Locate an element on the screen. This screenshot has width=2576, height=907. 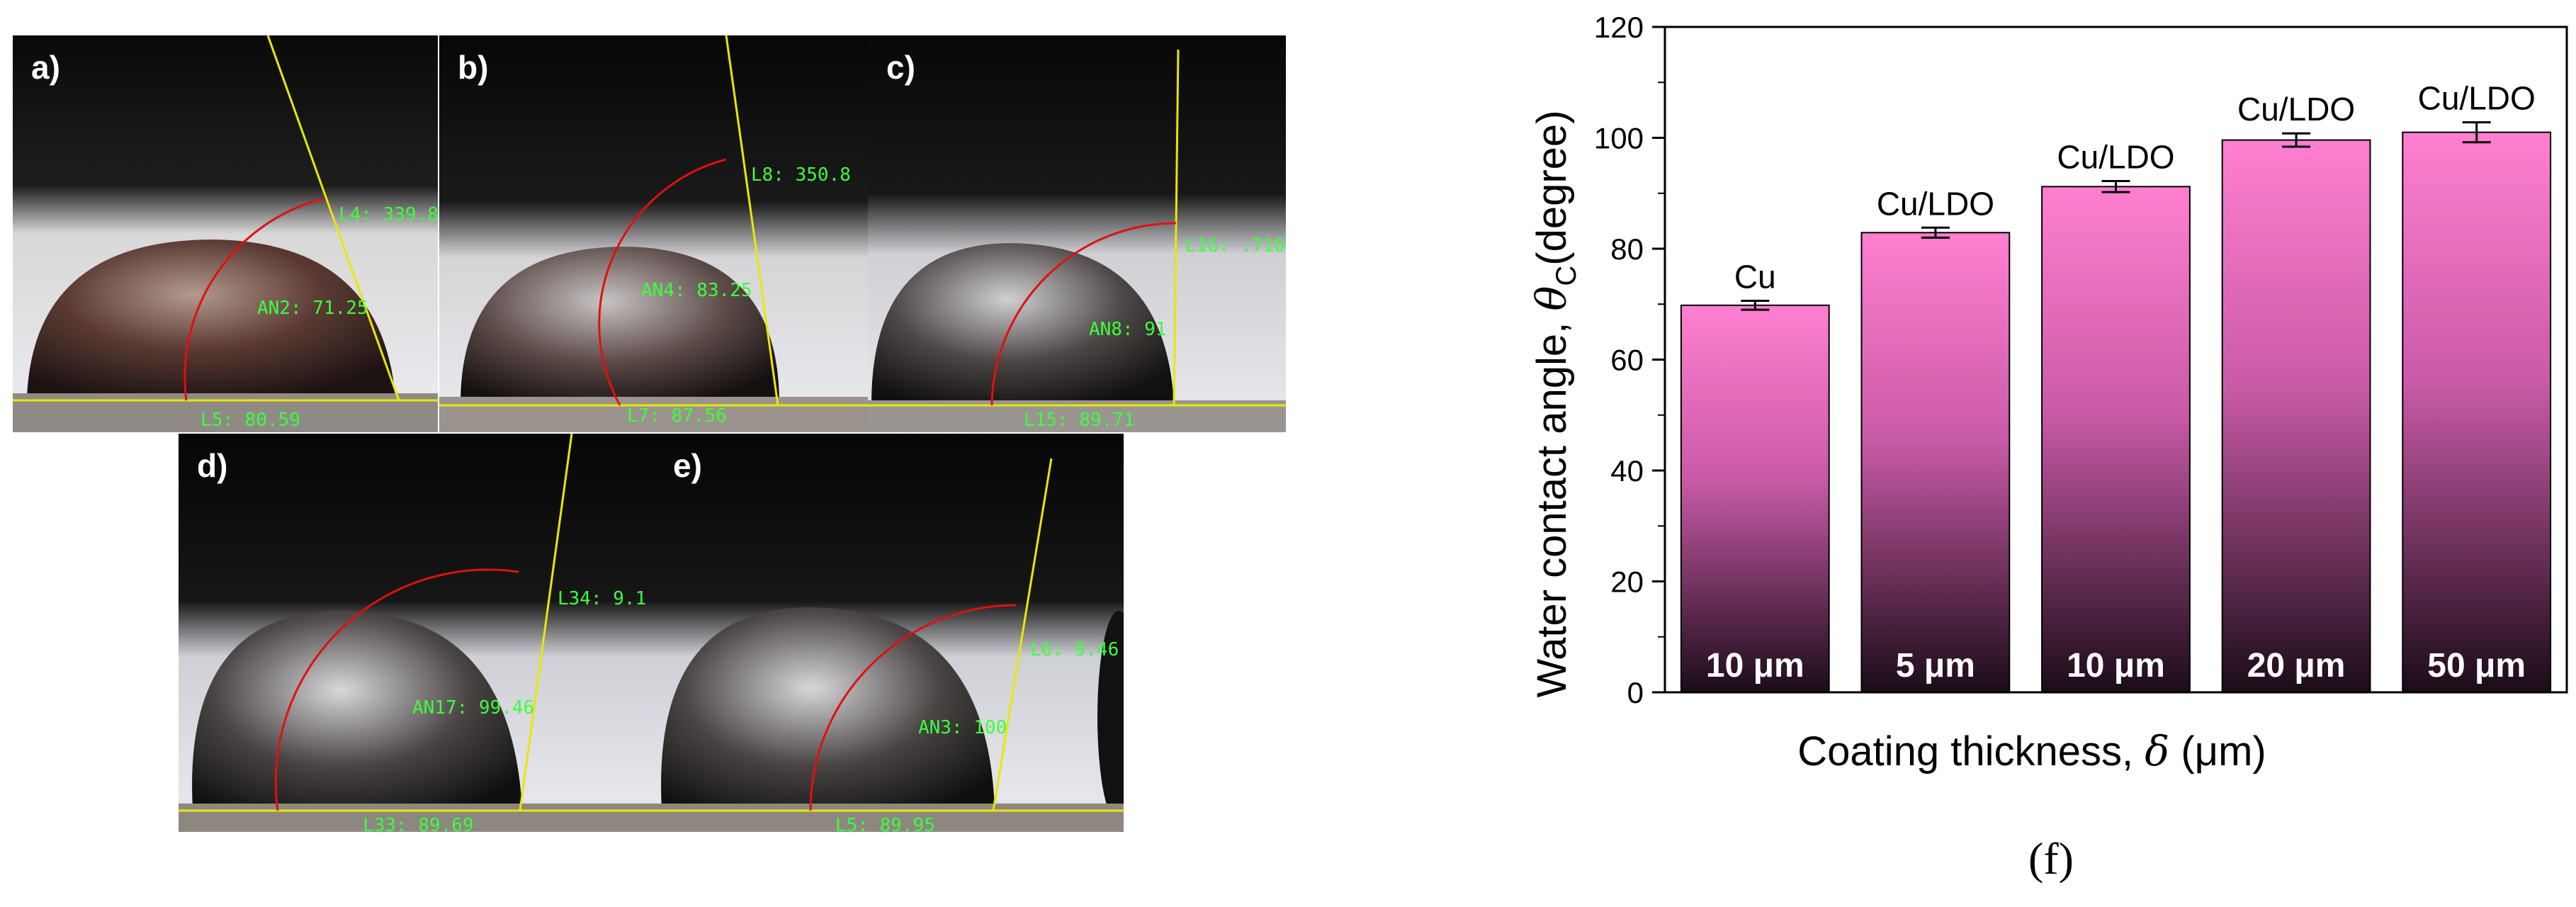
y-tick-label-0: 0 is located at coordinates (1636, 692).